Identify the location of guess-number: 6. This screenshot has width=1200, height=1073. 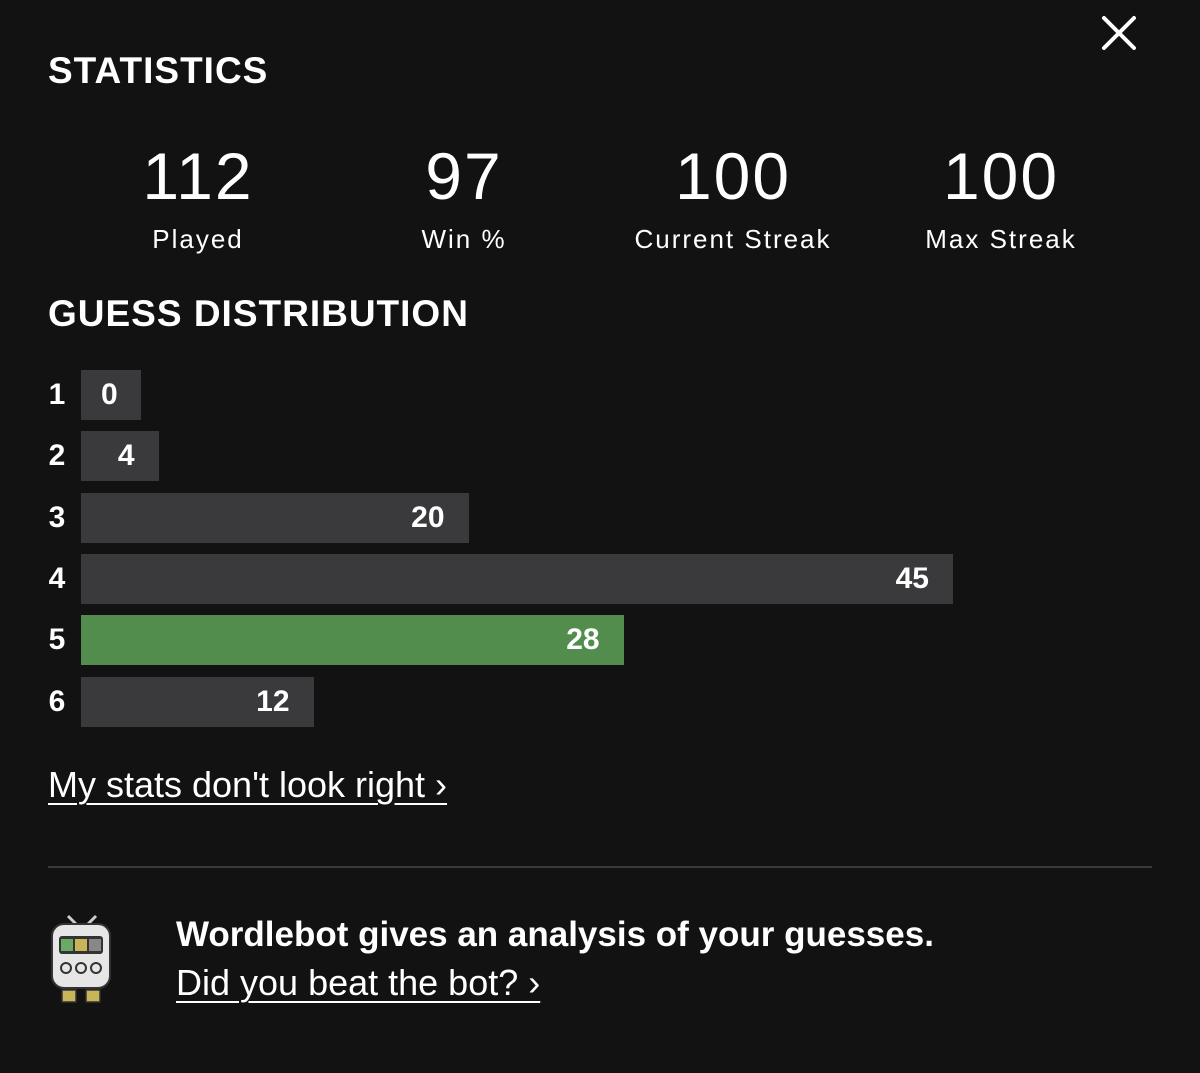
(57, 701).